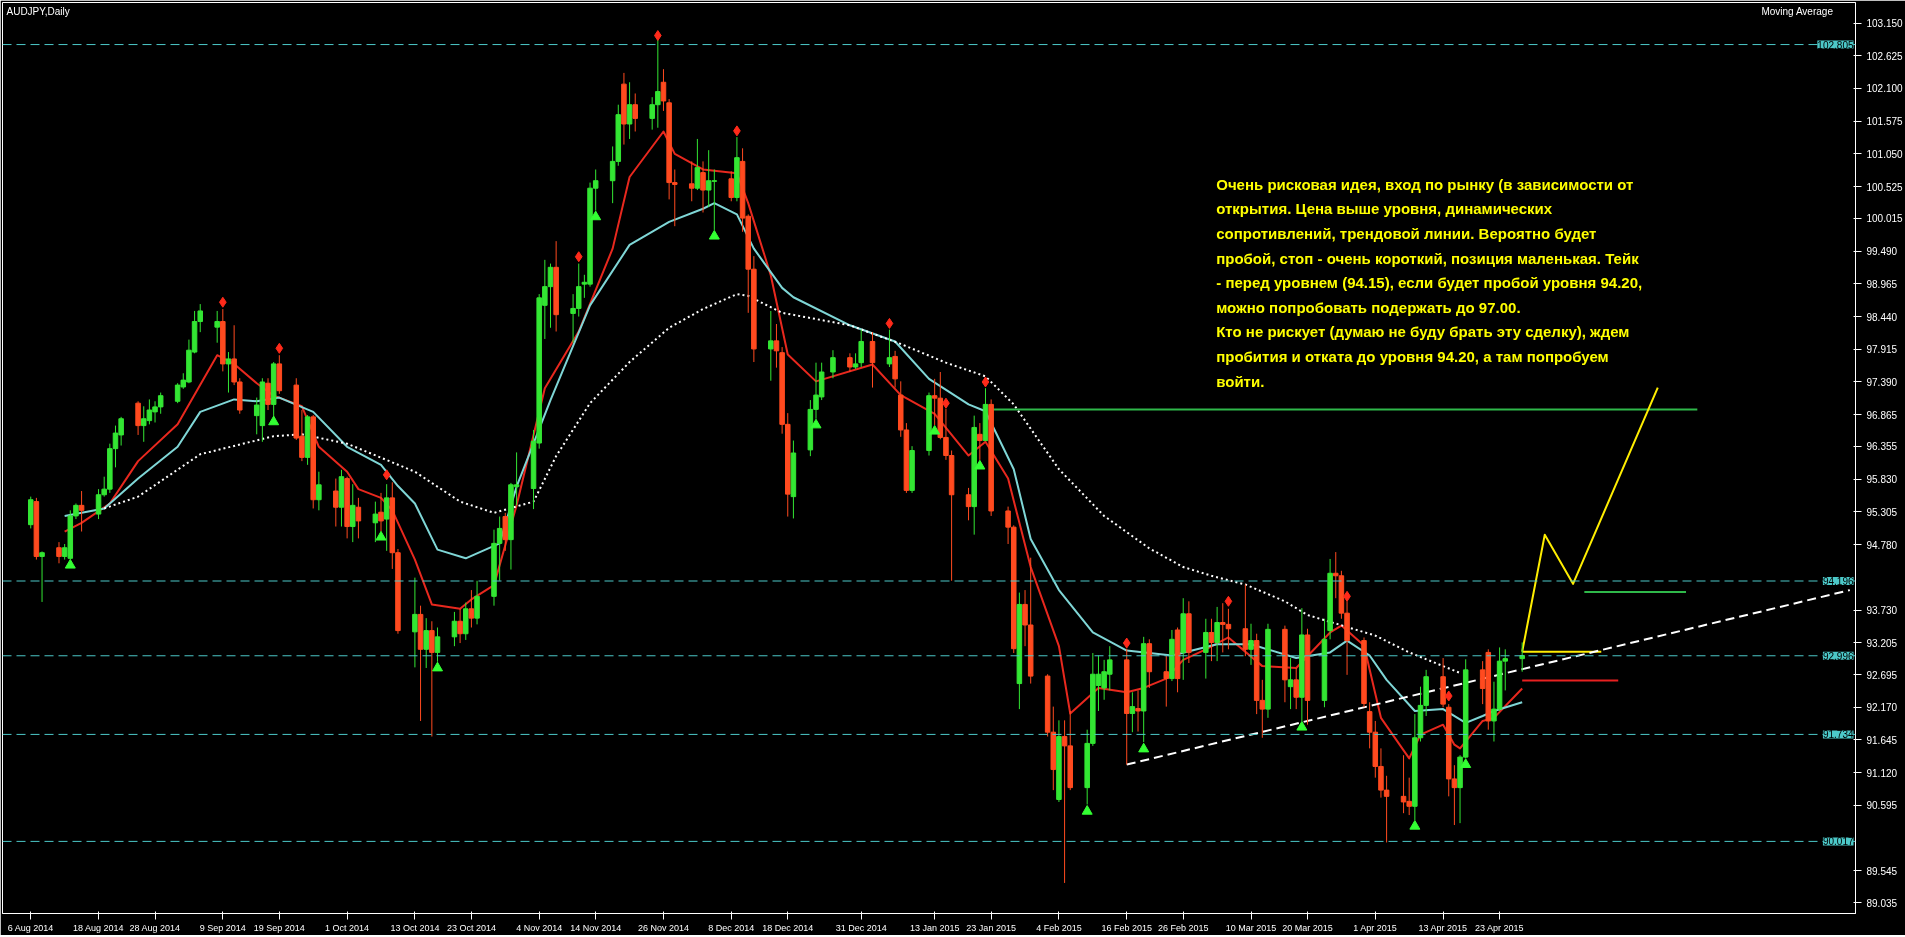 This screenshot has width=1905, height=937. I want to click on y-tick-label: 91.120, so click(1882, 773).